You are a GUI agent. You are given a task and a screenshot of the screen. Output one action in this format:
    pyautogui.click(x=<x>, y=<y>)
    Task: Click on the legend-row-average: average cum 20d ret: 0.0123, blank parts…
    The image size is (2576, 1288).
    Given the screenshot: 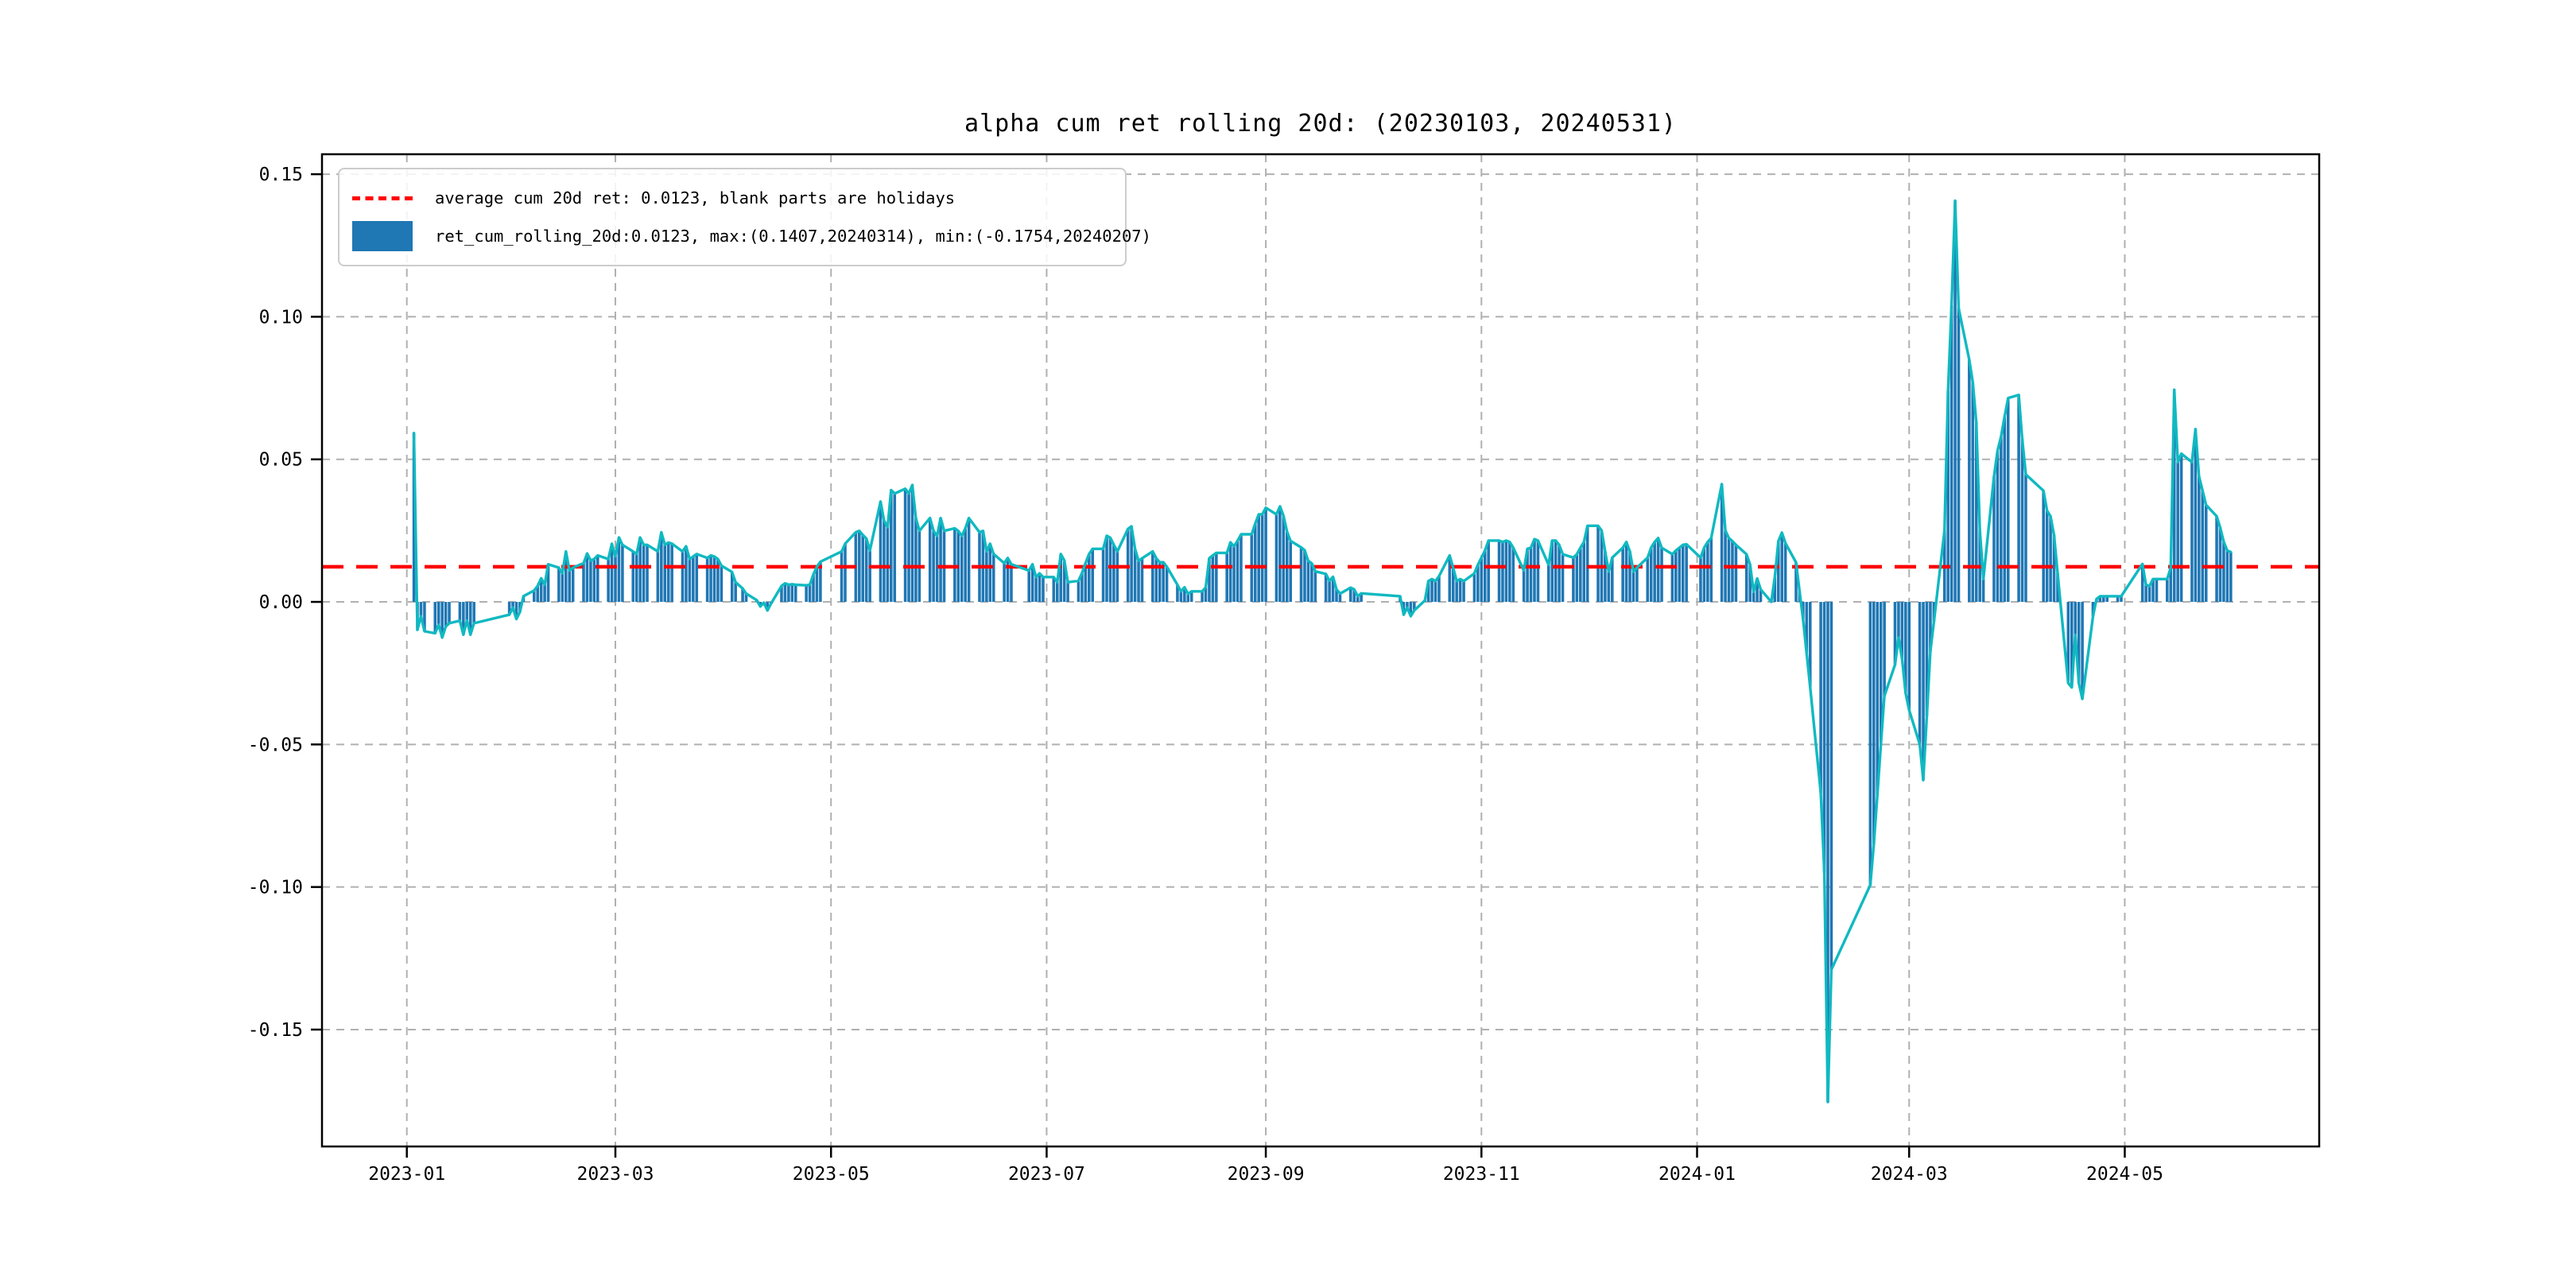 What is the action you would take?
    pyautogui.click(x=739, y=198)
    